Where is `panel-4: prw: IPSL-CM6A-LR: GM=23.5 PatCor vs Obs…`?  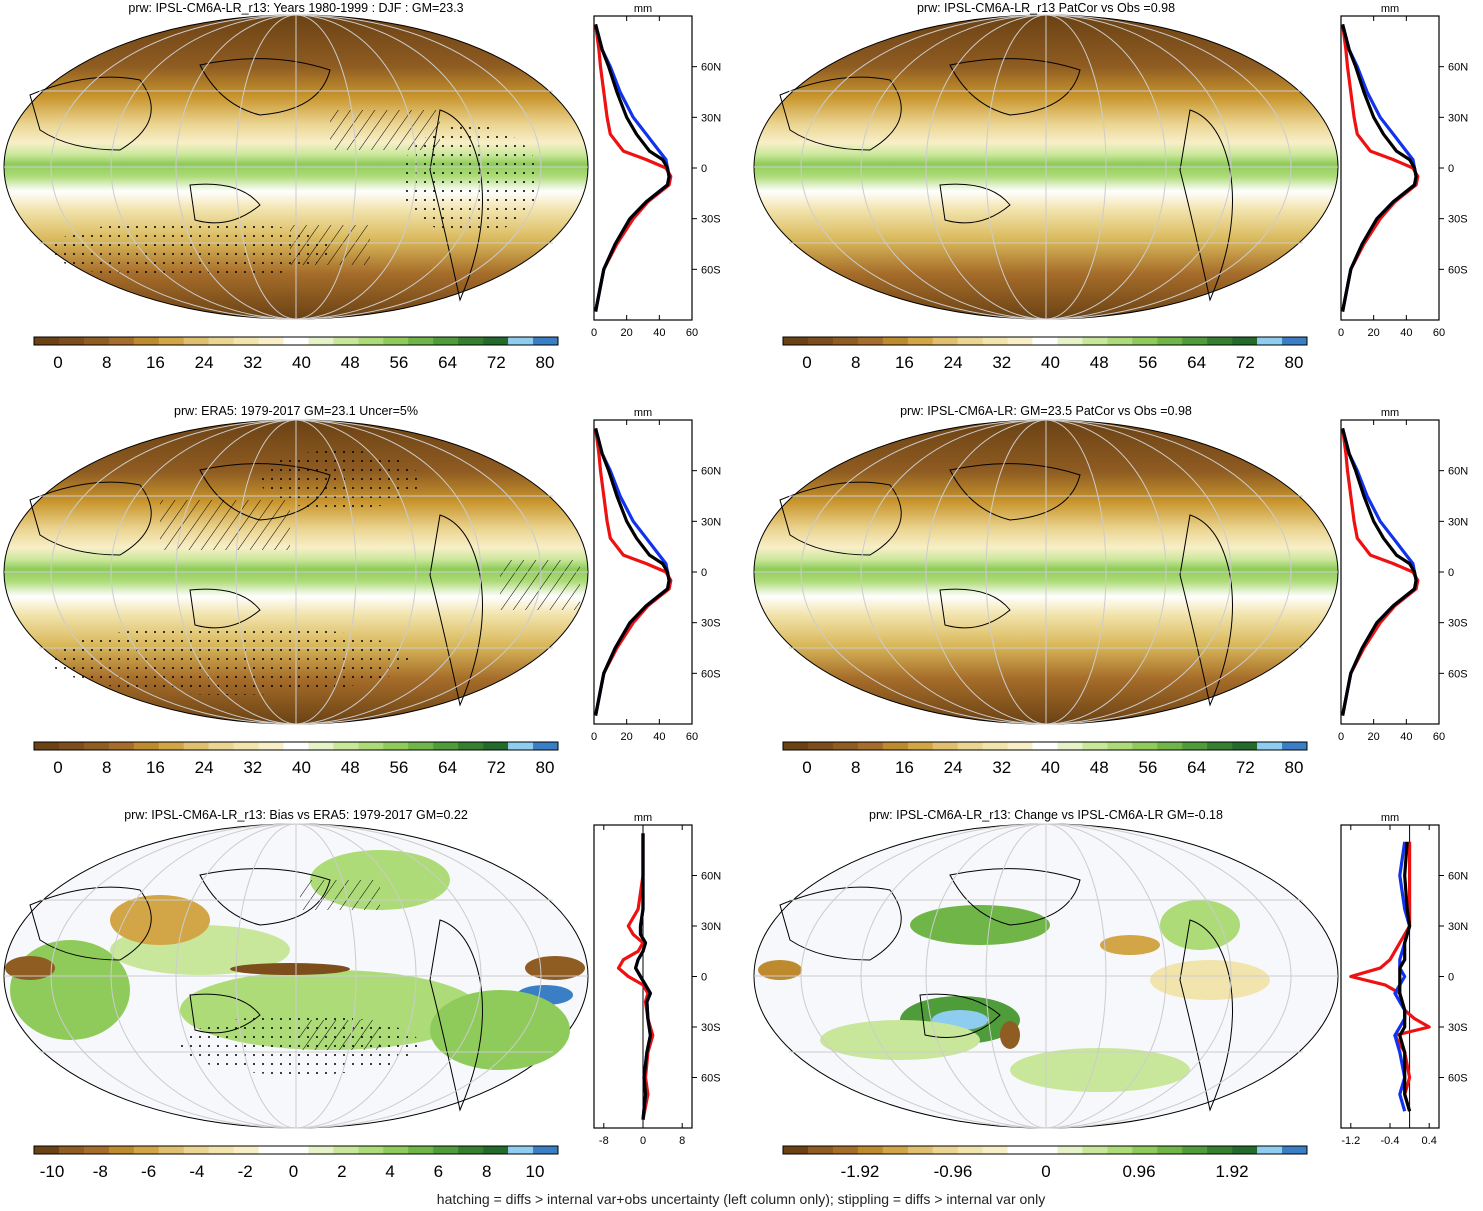 panel-4: prw: IPSL-CM6A-LR: GM=23.5 PatCor vs Obs… is located at coordinates (1110, 590).